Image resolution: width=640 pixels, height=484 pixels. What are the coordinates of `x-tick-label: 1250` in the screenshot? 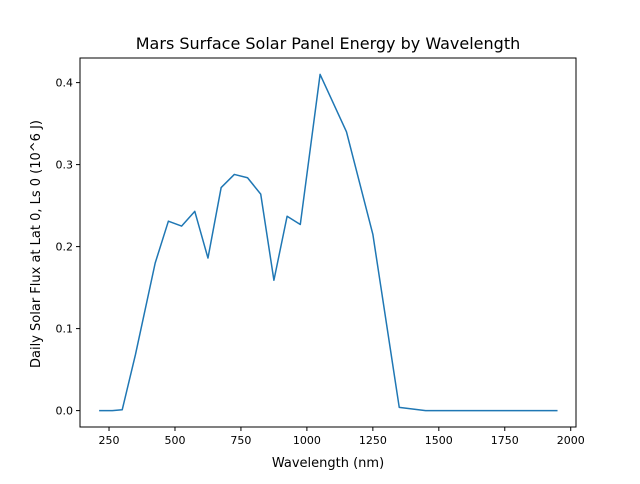 It's located at (373, 440).